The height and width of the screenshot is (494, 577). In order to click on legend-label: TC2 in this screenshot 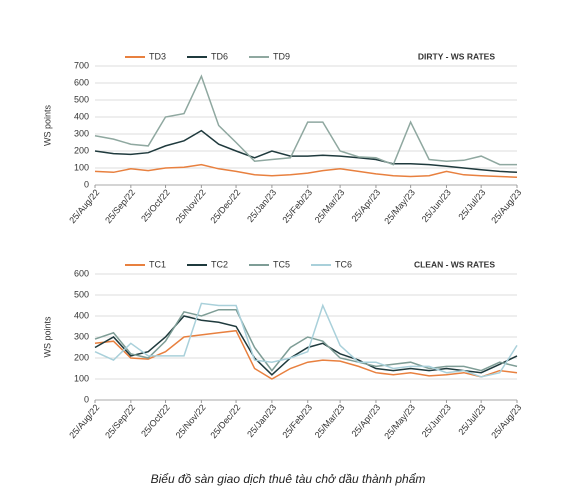, I will do `click(219, 264)`.